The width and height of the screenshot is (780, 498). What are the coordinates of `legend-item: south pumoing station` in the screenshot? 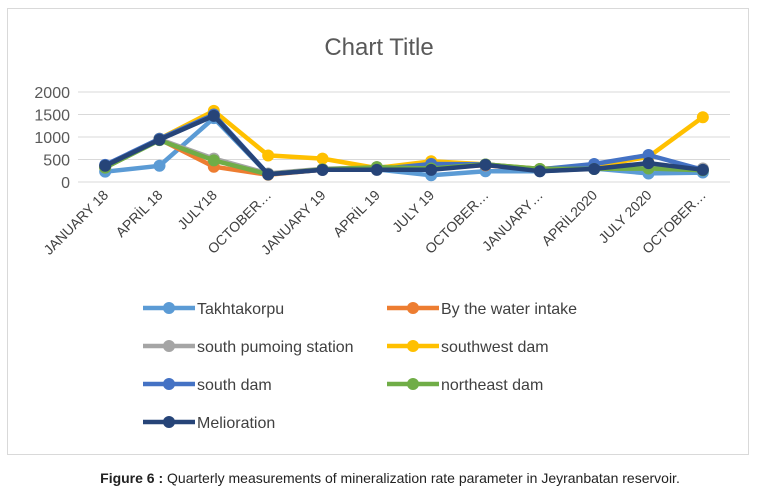 It's located at (248, 347).